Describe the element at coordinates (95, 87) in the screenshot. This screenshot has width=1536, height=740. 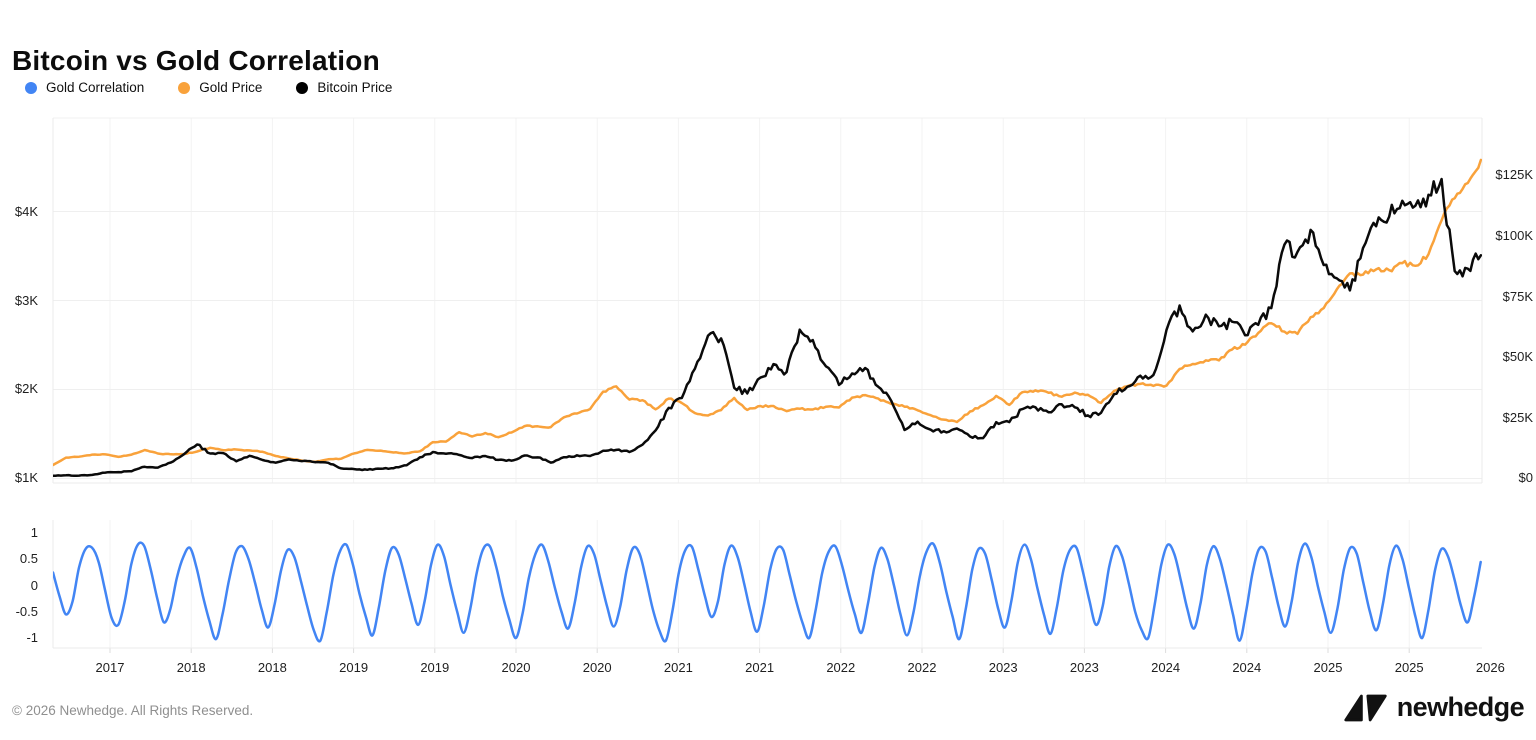
I see `legend-label: Gold Correlation` at that location.